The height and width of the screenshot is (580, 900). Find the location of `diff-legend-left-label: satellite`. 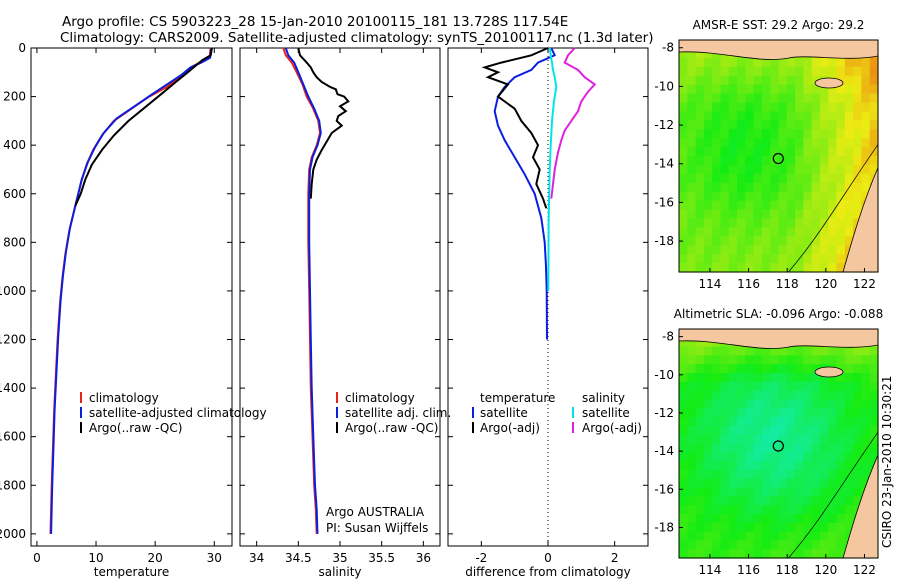

diff-legend-left-label: satellite is located at coordinates (504, 413).